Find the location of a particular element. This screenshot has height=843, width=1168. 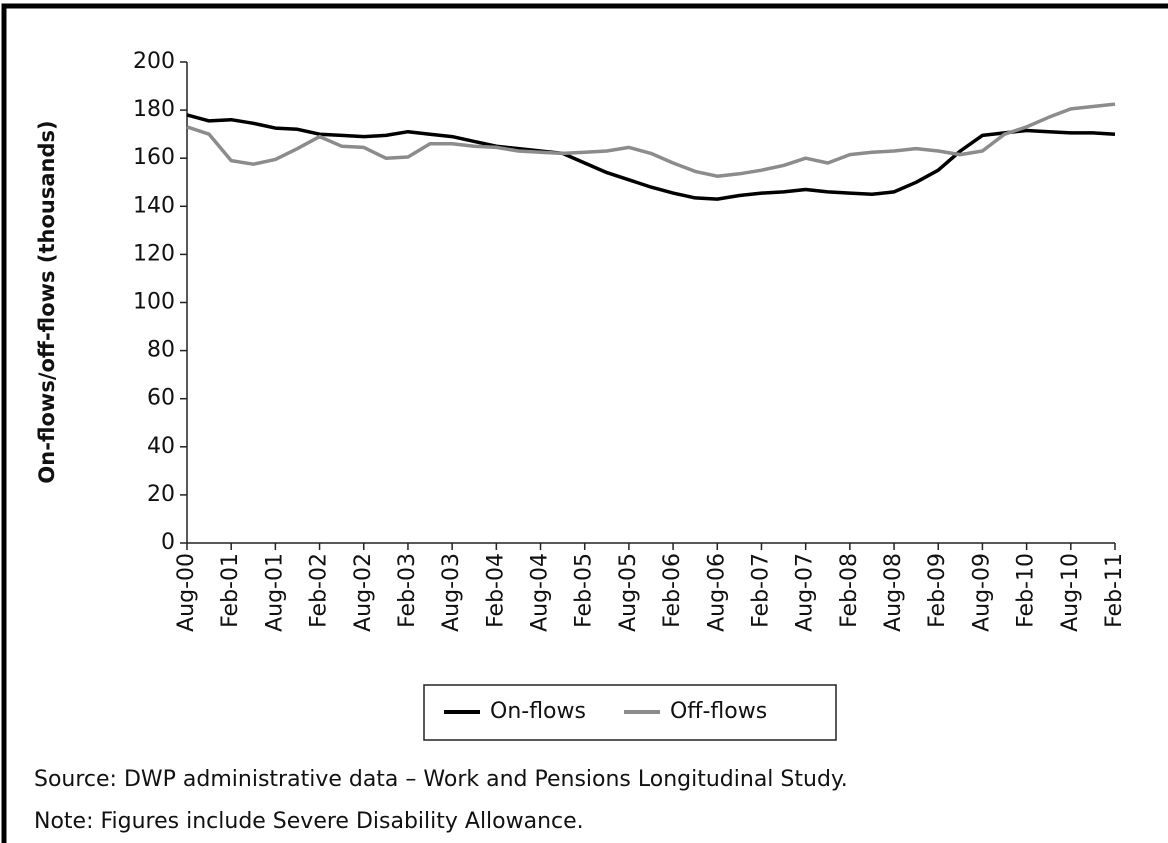

y-tick-label: 60 is located at coordinates (161, 398).